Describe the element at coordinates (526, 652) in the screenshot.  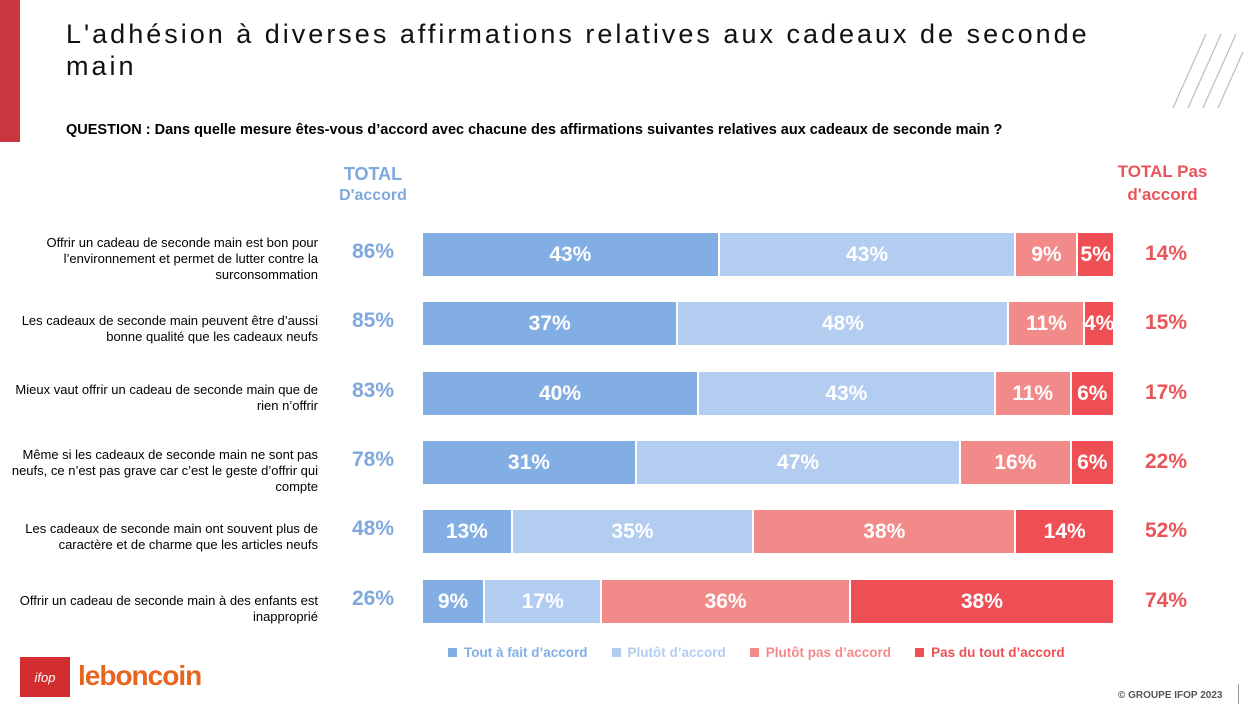
I see `legend-label: Tout à fait d’accord` at that location.